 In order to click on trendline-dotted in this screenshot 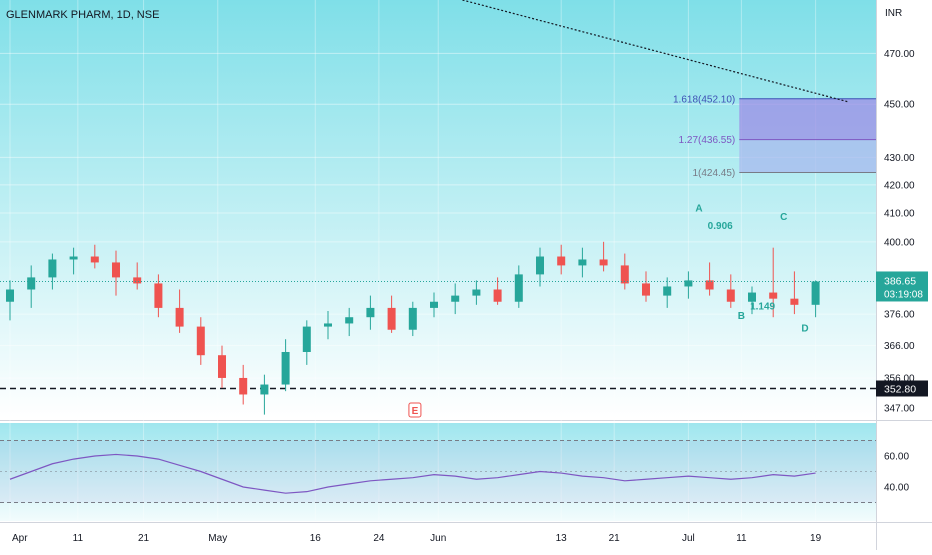, I will do `click(654, 51)`.